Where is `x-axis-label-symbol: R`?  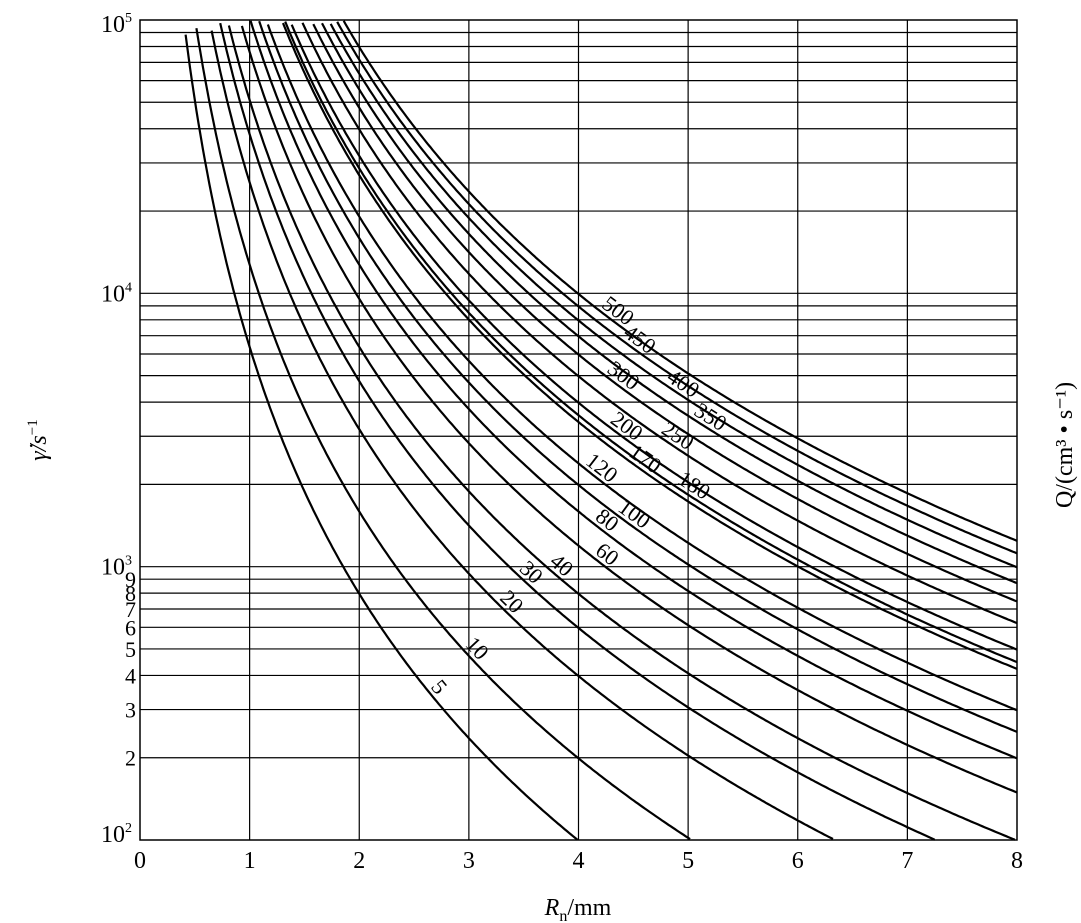
x-axis-label-symbol: R is located at coordinates (552, 908).